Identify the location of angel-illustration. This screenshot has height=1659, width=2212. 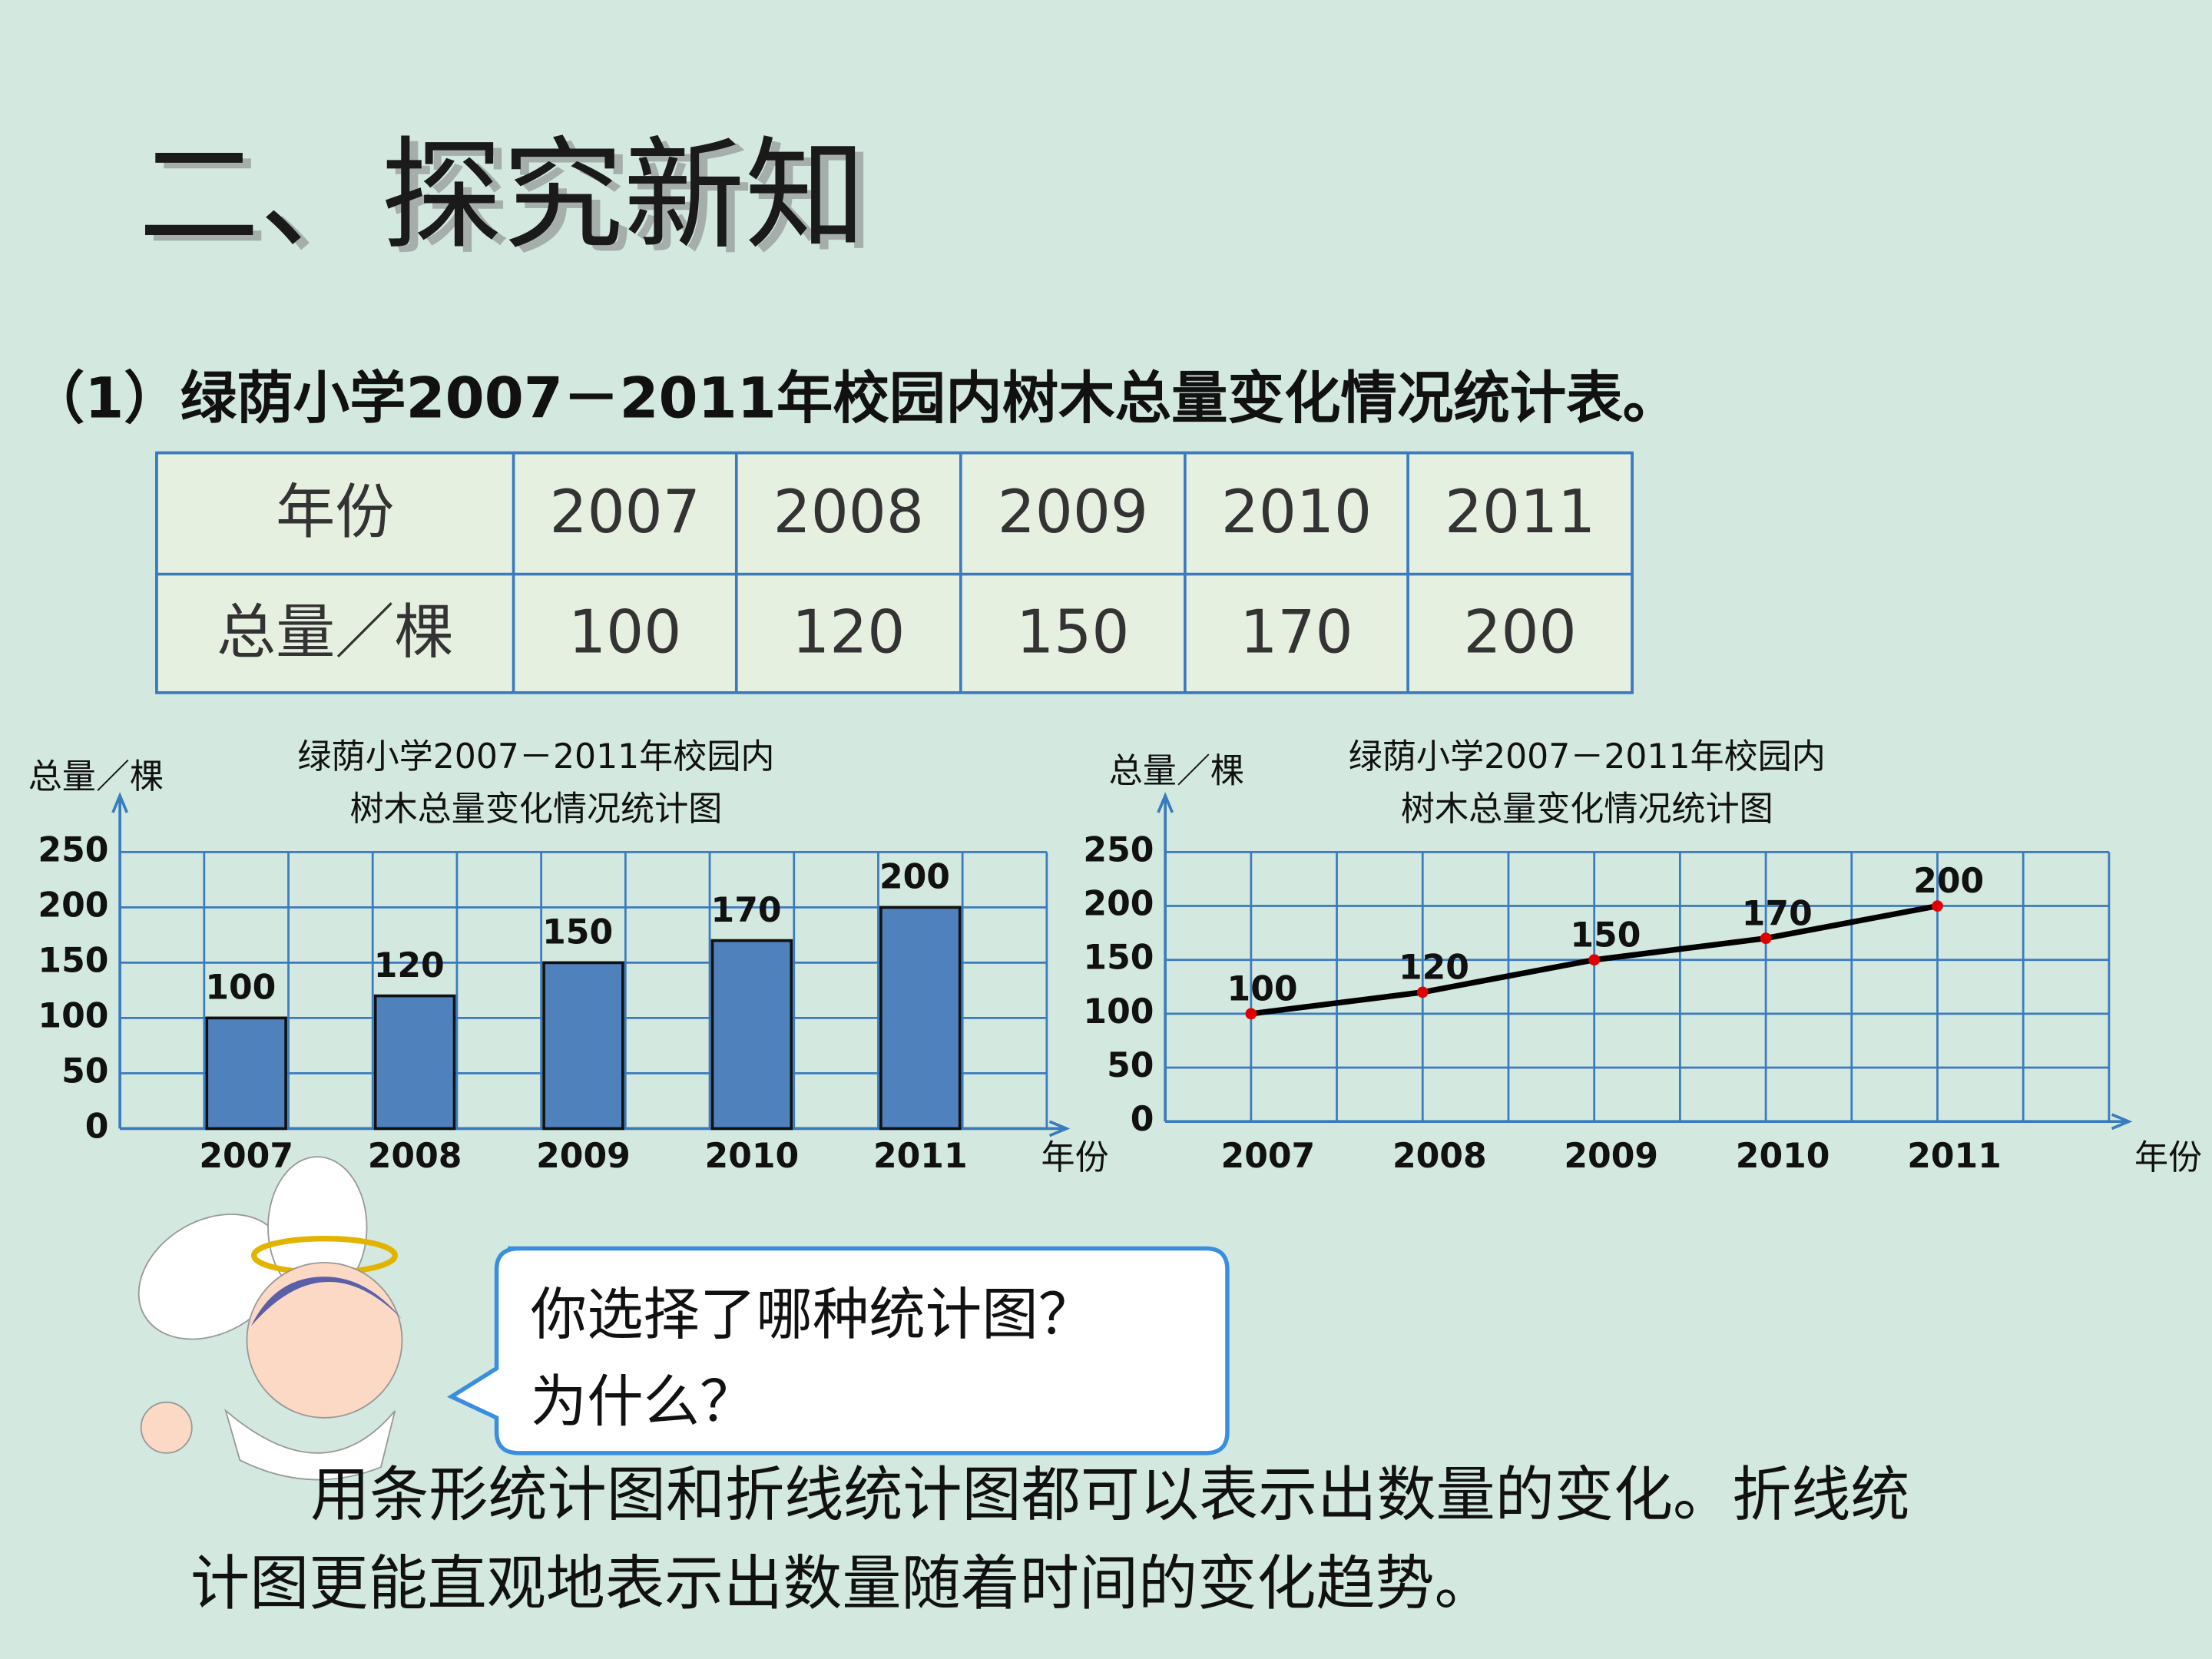
(270, 1319).